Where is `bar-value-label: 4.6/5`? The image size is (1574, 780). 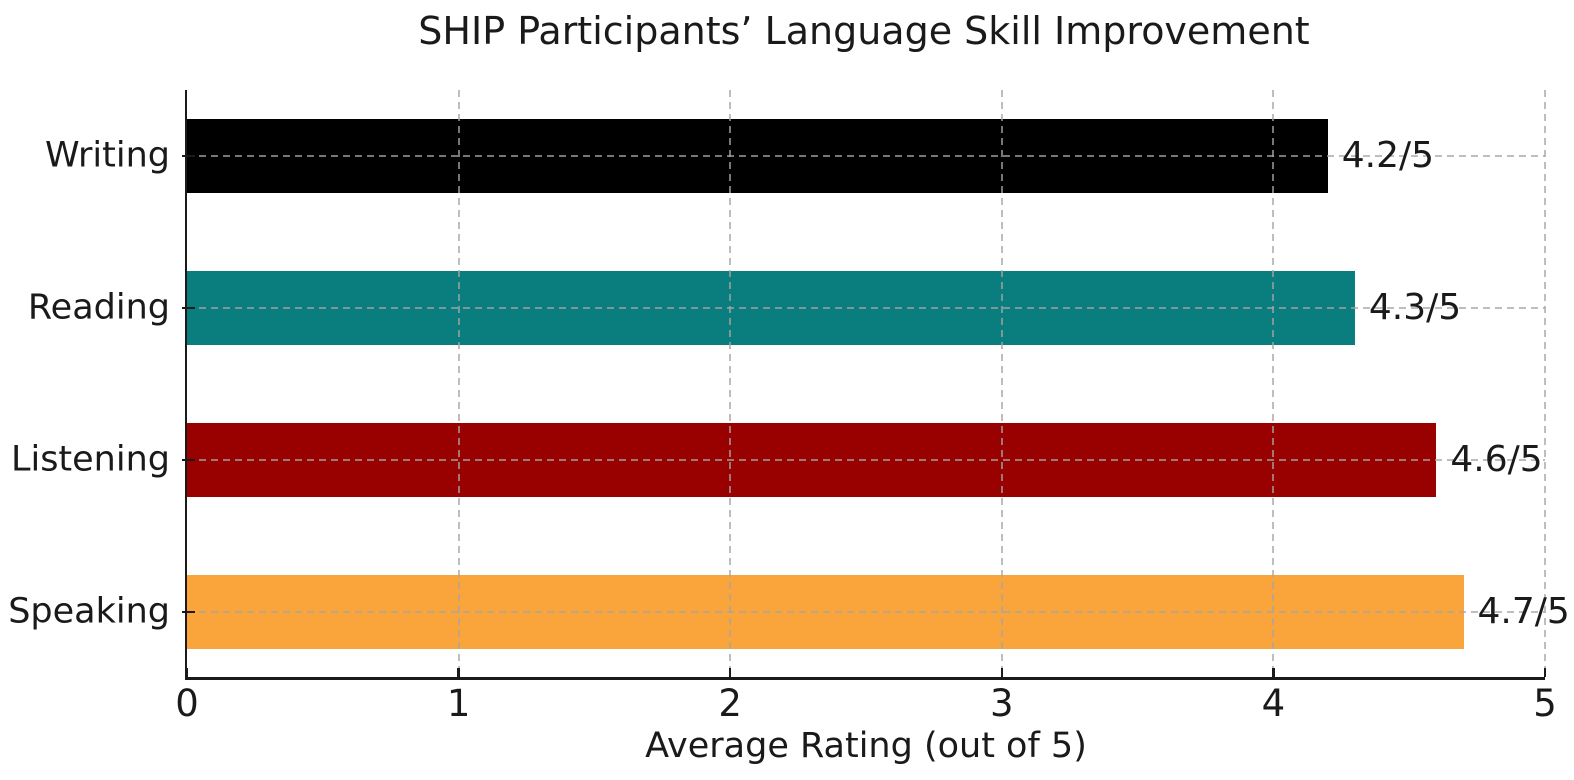 bar-value-label: 4.6/5 is located at coordinates (1496, 460).